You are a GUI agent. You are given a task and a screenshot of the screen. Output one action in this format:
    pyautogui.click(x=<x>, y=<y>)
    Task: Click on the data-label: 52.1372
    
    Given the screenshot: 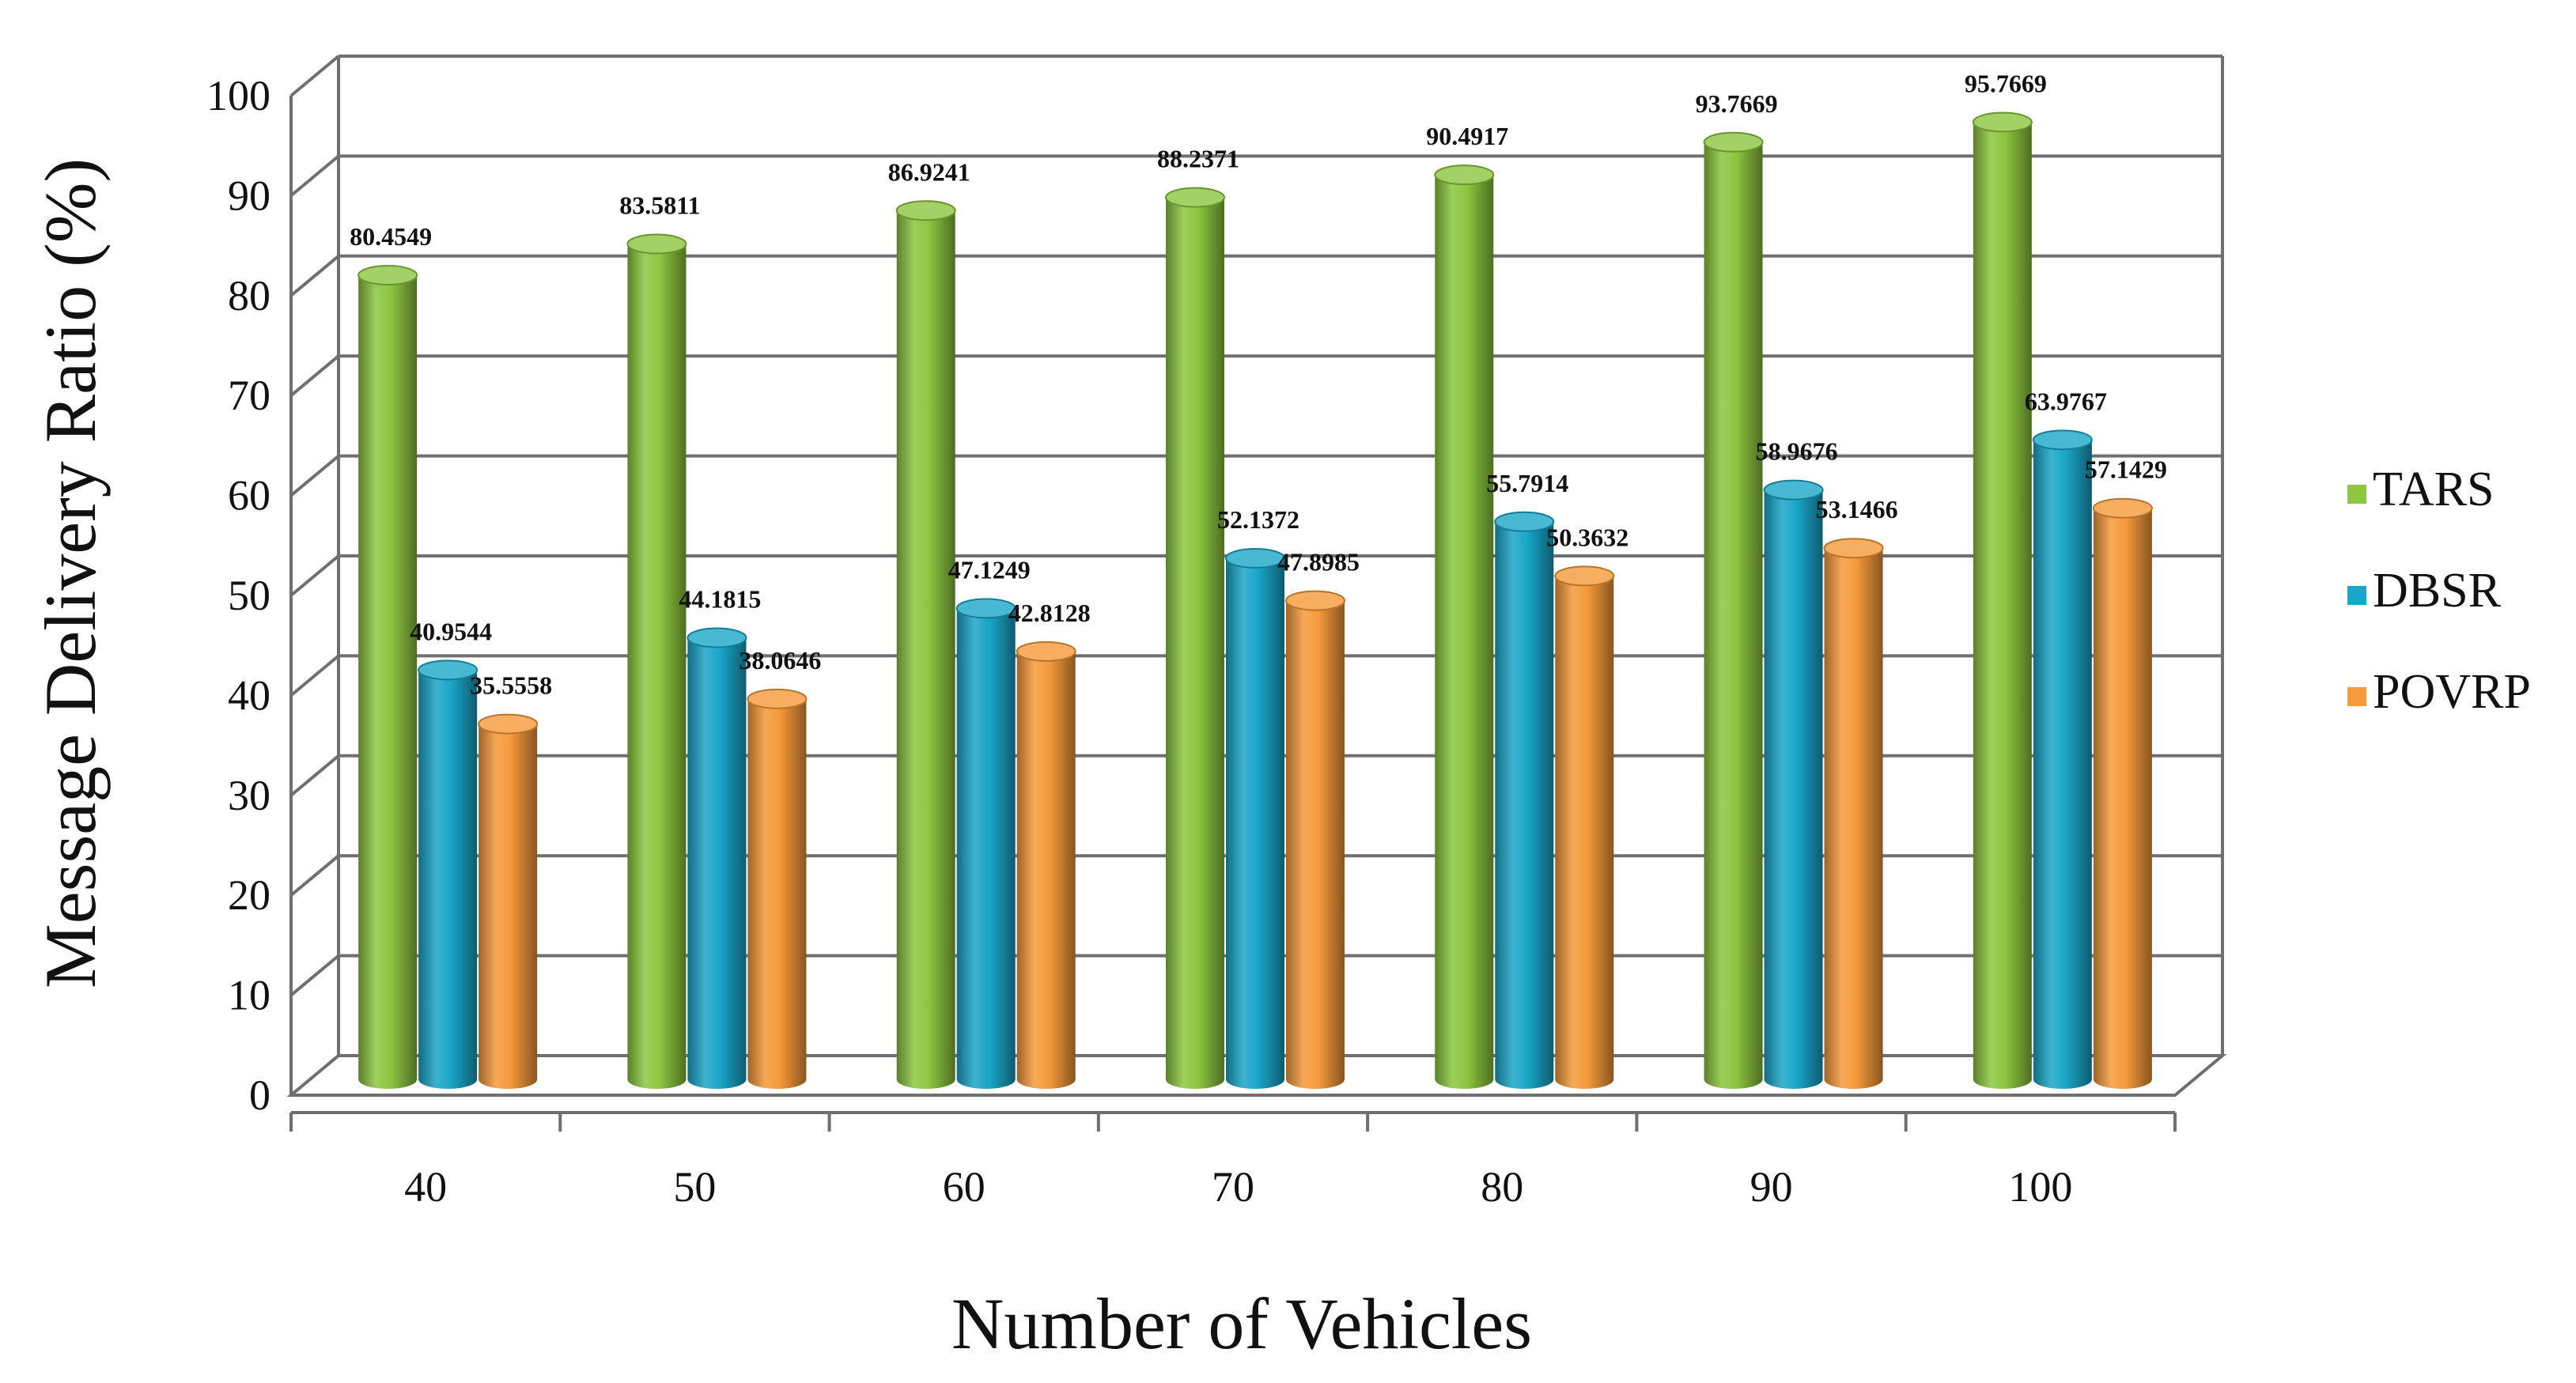 What is the action you would take?
    pyautogui.click(x=1258, y=519)
    